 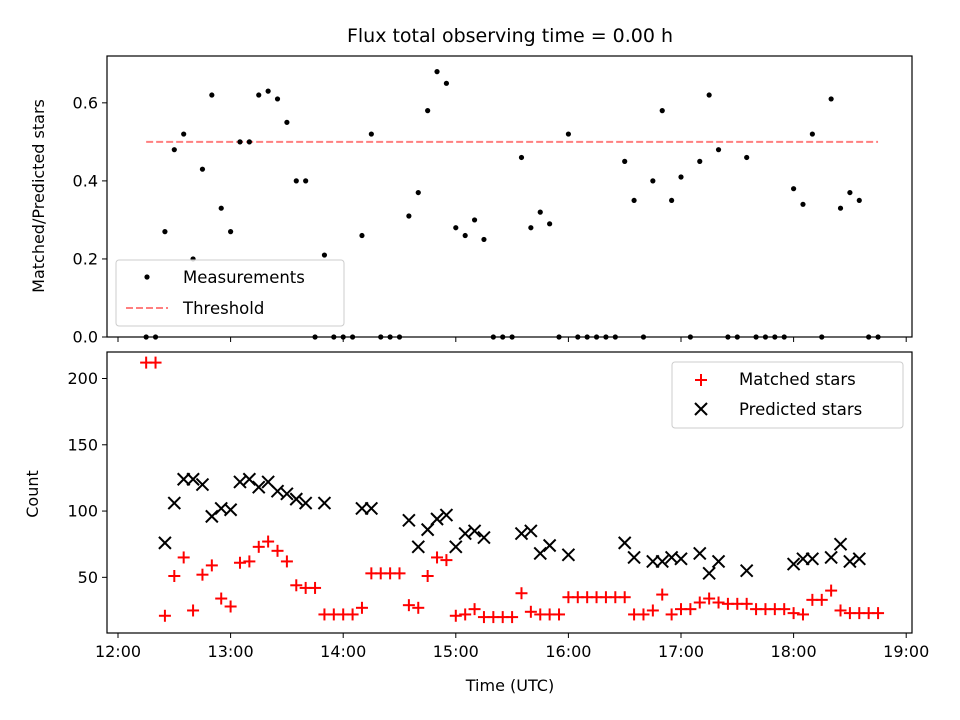 What do you see at coordinates (343, 651) in the screenshot?
I see `bottom-x-tick-label: 14:00` at bounding box center [343, 651].